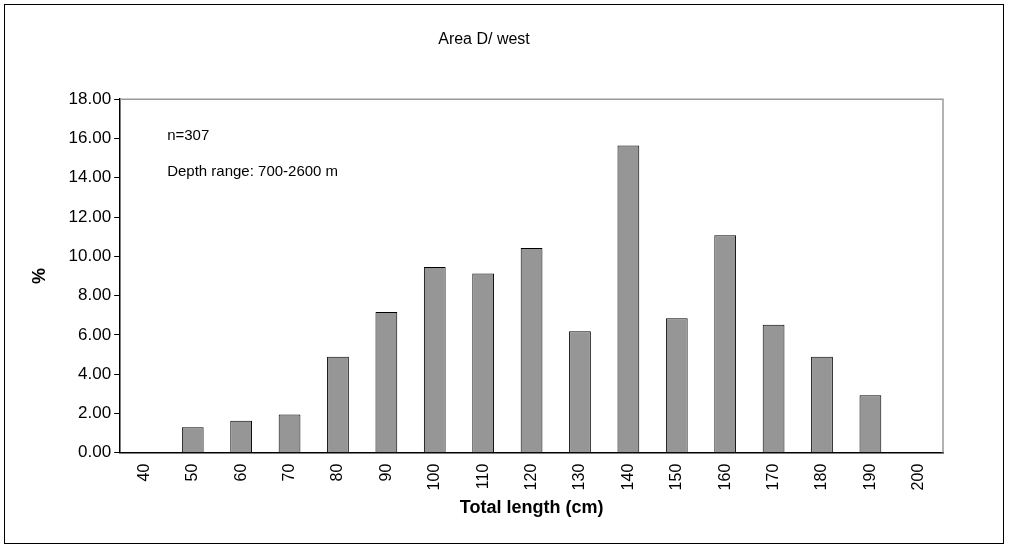 The image size is (1010, 546). I want to click on y-tick-label: 6.00, so click(95, 334).